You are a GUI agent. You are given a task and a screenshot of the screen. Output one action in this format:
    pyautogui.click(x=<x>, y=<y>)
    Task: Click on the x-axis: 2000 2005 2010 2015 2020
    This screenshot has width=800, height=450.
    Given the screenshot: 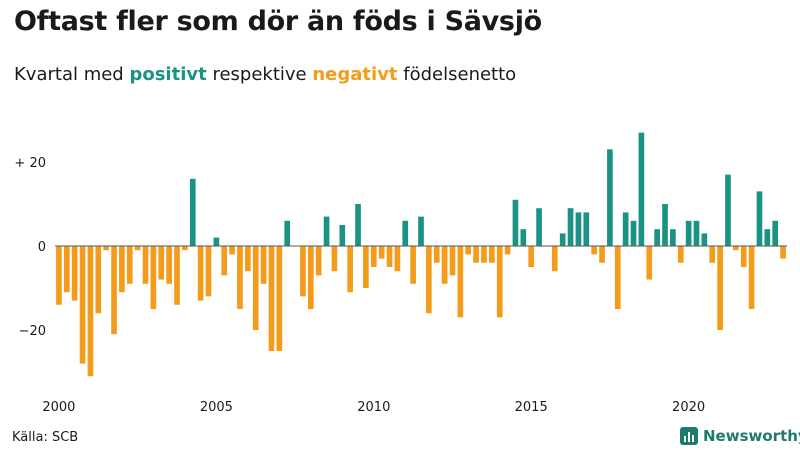 What is the action you would take?
    pyautogui.click(x=373, y=407)
    